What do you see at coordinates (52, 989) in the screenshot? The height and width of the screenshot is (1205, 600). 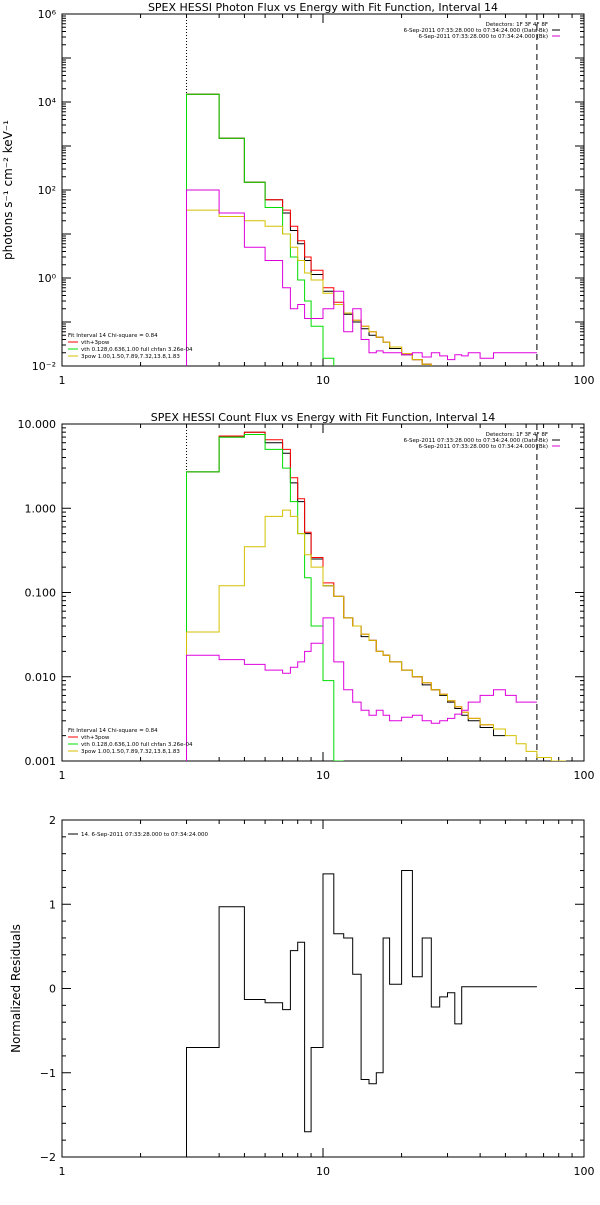 I see `y-tick-label: 0` at bounding box center [52, 989].